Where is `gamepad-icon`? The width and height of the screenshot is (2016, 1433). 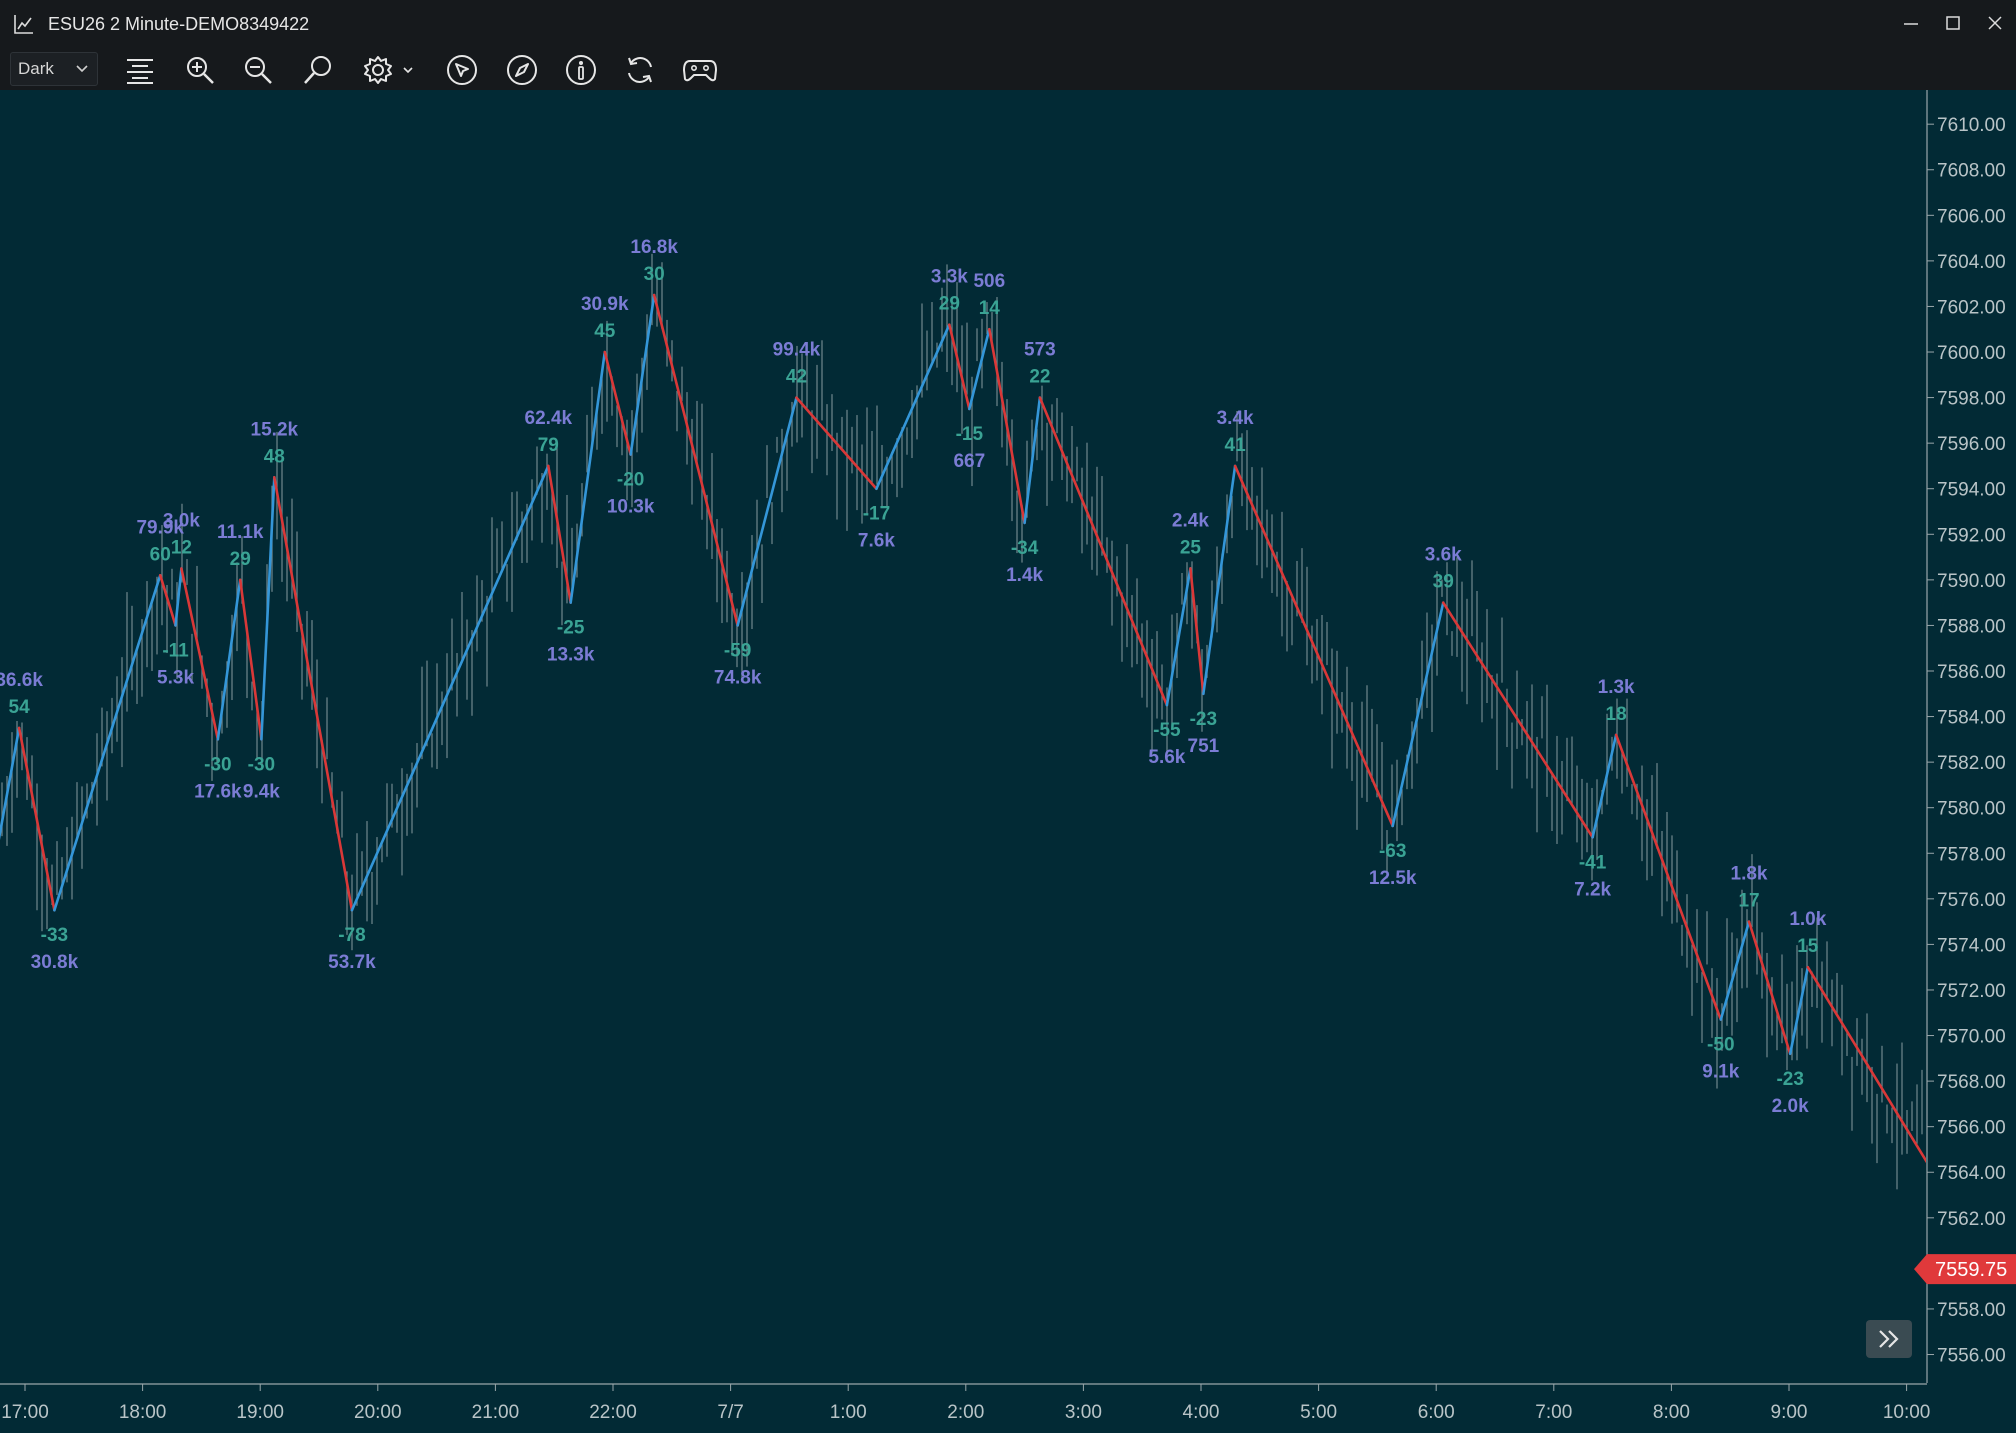
gamepad-icon is located at coordinates (700, 71).